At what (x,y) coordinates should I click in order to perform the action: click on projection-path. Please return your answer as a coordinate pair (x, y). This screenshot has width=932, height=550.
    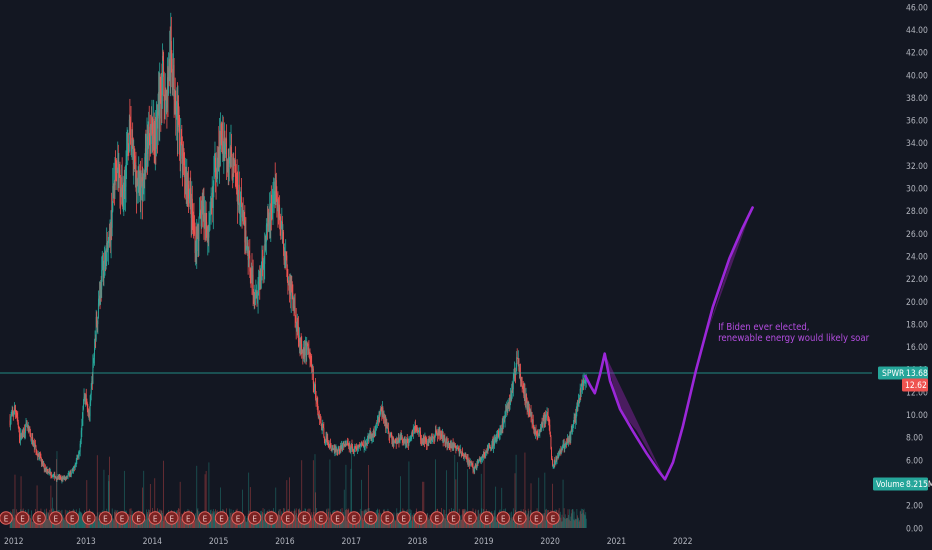
    Looking at the image, I should click on (669, 343).